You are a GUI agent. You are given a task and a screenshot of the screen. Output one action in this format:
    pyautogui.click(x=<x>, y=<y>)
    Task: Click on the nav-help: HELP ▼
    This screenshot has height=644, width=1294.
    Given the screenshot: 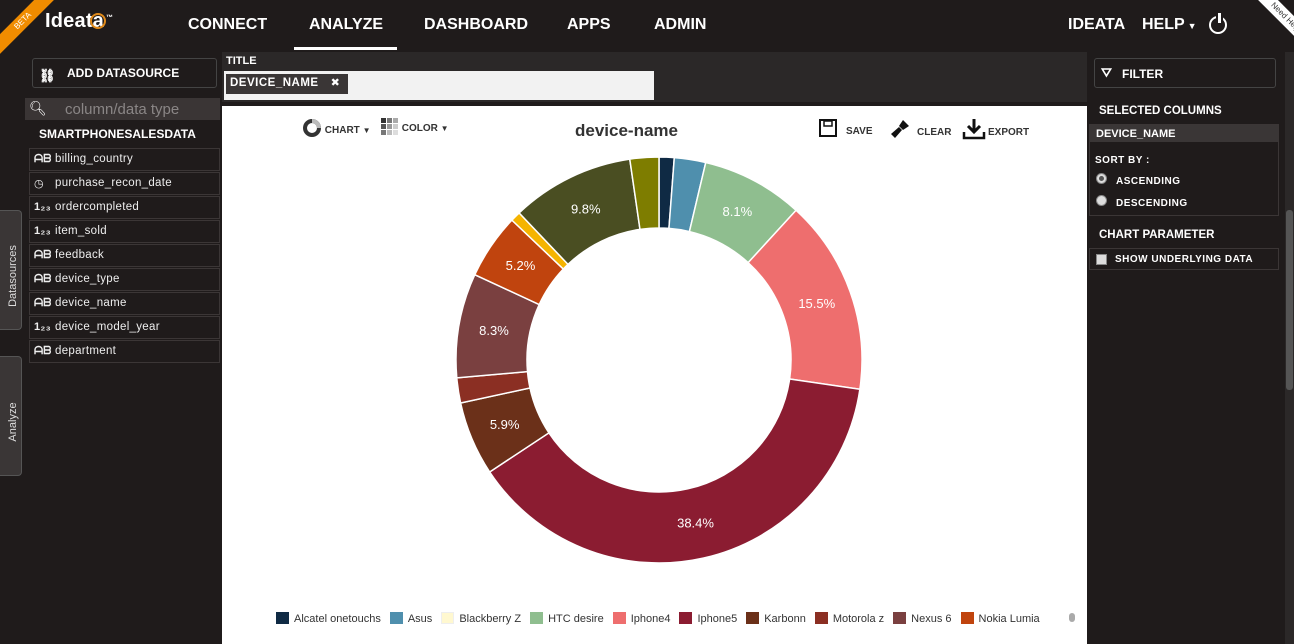 What is the action you would take?
    pyautogui.click(x=1169, y=25)
    